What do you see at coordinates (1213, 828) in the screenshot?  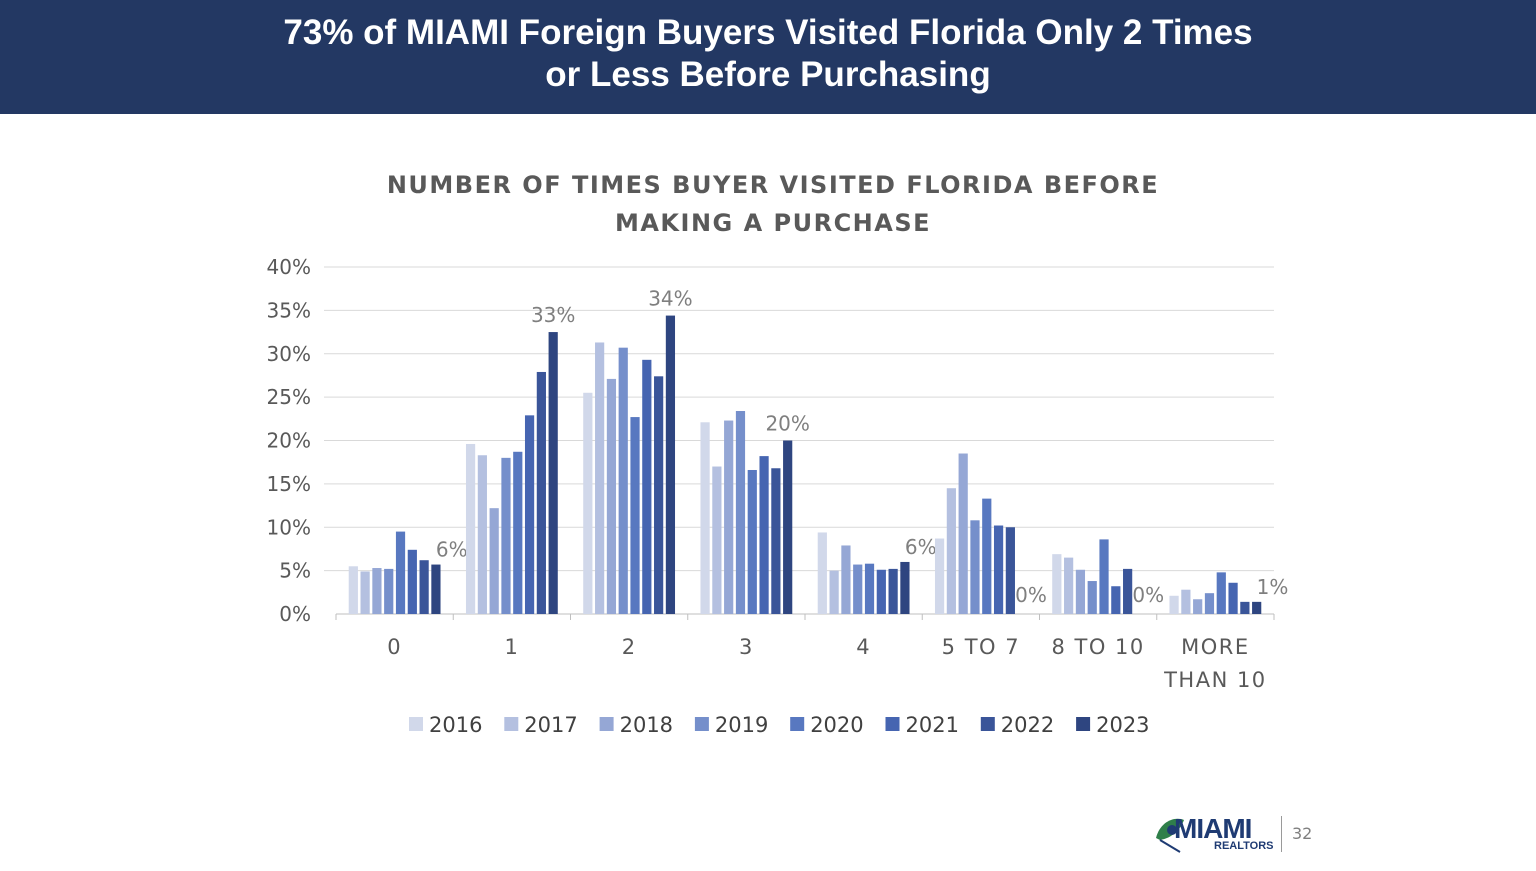 I see `logo-word: MIAMI` at bounding box center [1213, 828].